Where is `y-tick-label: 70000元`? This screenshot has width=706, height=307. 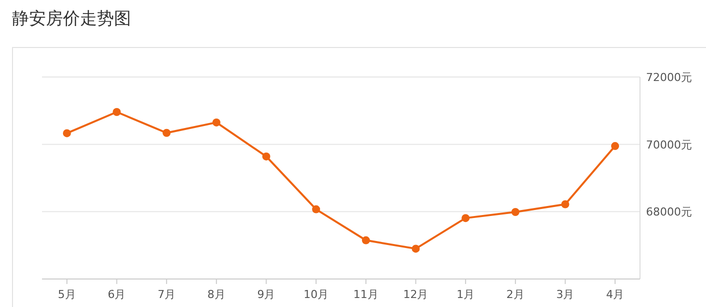 y-tick-label: 70000元 is located at coordinates (669, 145).